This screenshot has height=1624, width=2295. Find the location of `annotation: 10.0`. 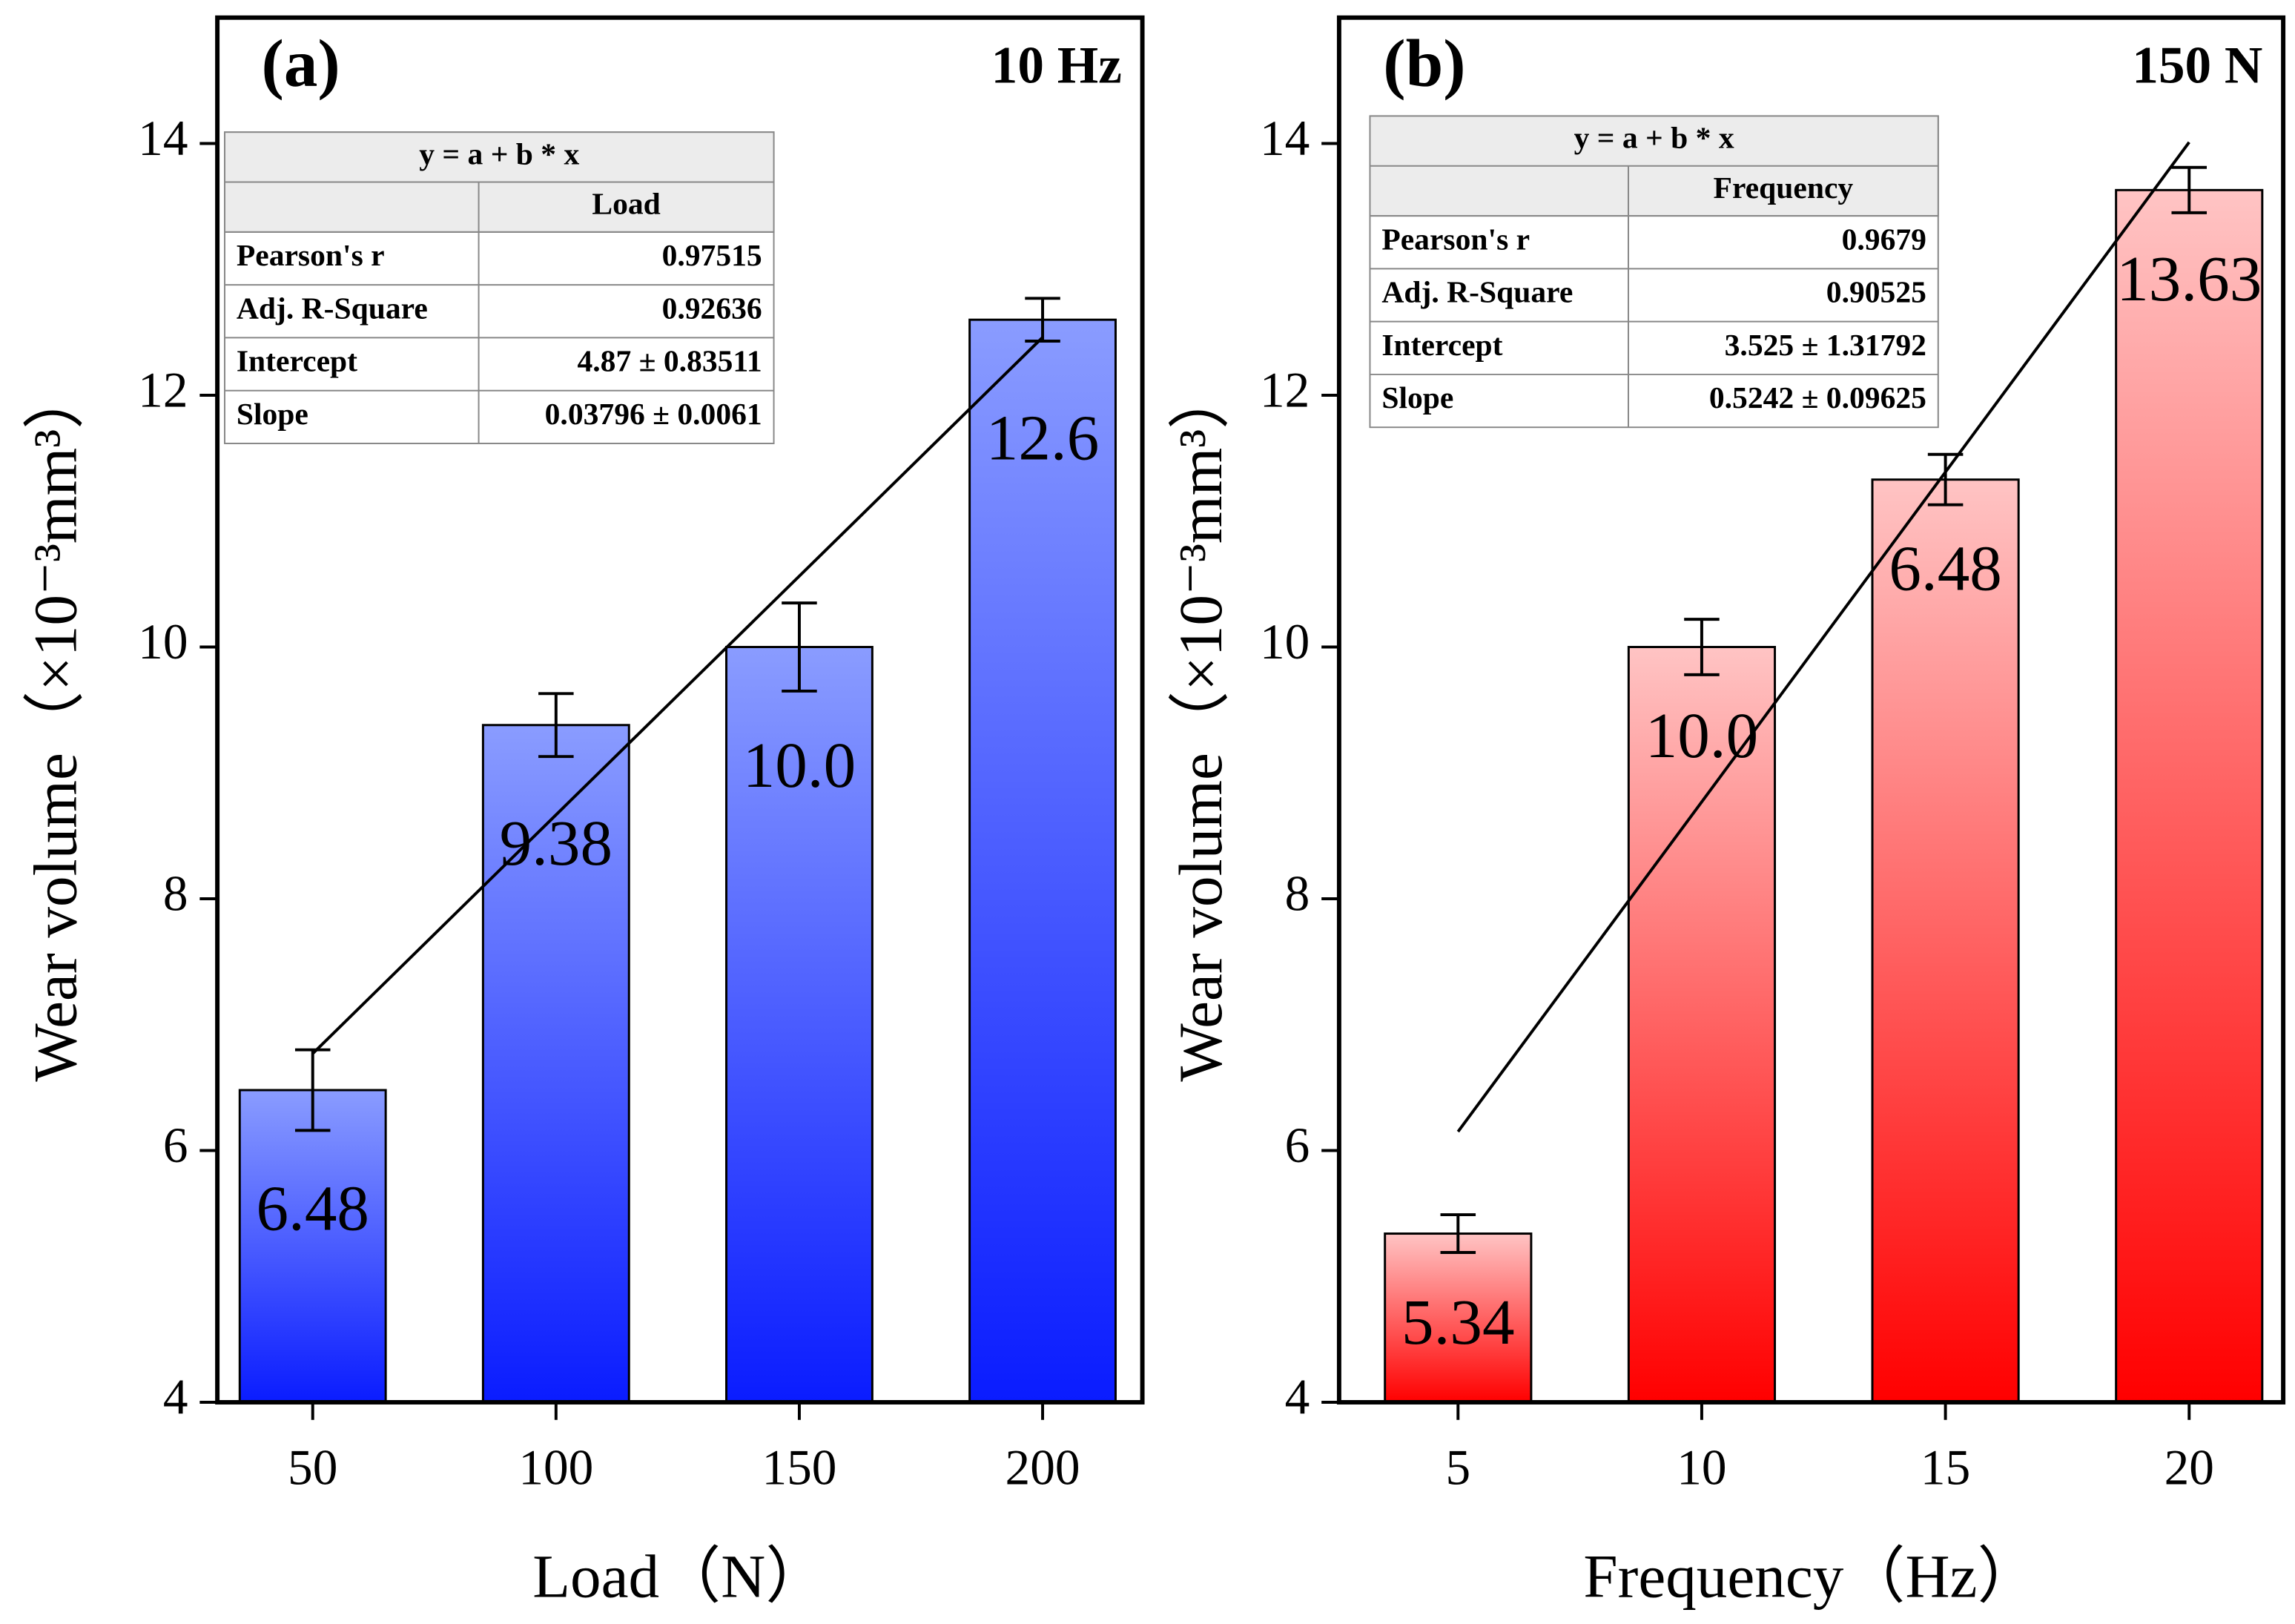

annotation: 10.0 is located at coordinates (1701, 735).